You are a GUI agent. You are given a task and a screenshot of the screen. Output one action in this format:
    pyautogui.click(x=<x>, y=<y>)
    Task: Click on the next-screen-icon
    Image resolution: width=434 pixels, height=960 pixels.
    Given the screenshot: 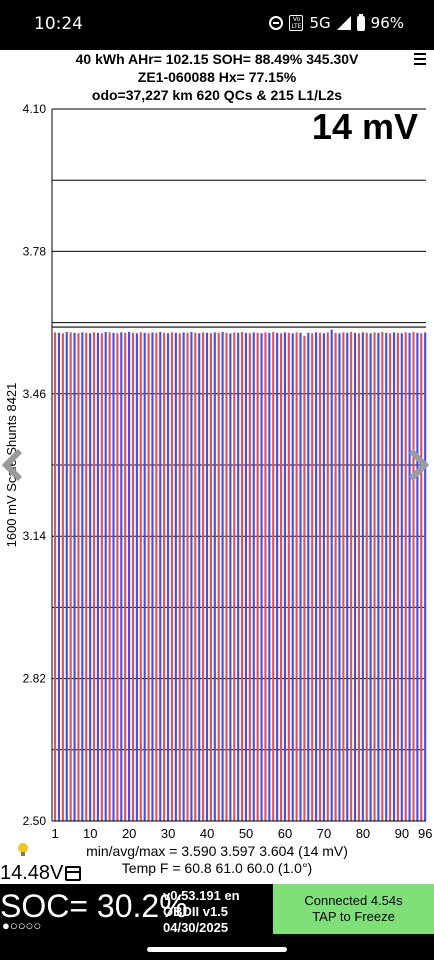 What is the action you would take?
    pyautogui.click(x=418, y=465)
    